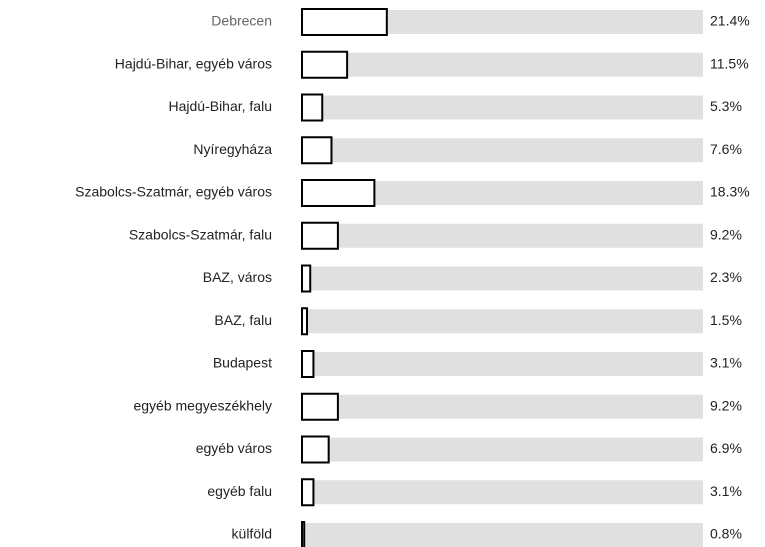 Image resolution: width=765 pixels, height=547 pixels. Describe the element at coordinates (726, 106) in the screenshot. I see `value-label: 5.3%` at that location.